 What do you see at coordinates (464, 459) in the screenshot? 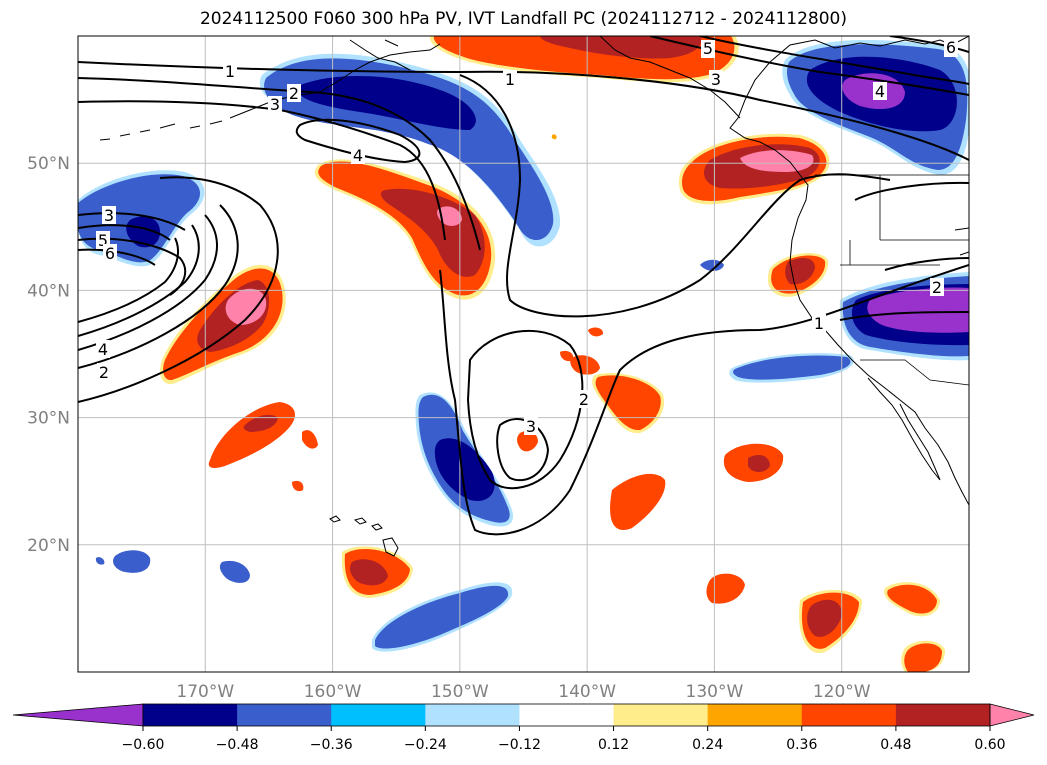
I see `negative-region-central` at bounding box center [464, 459].